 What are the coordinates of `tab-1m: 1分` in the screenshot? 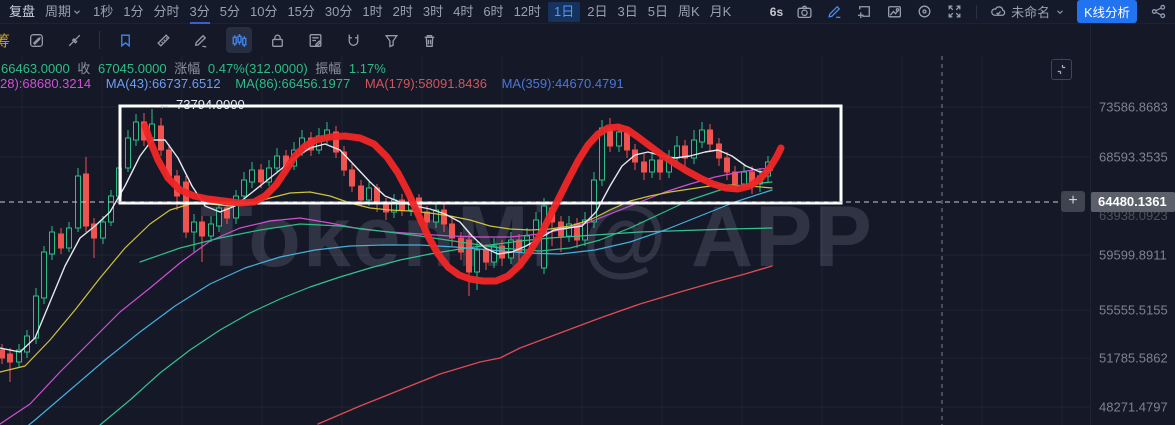 It's located at (133, 11).